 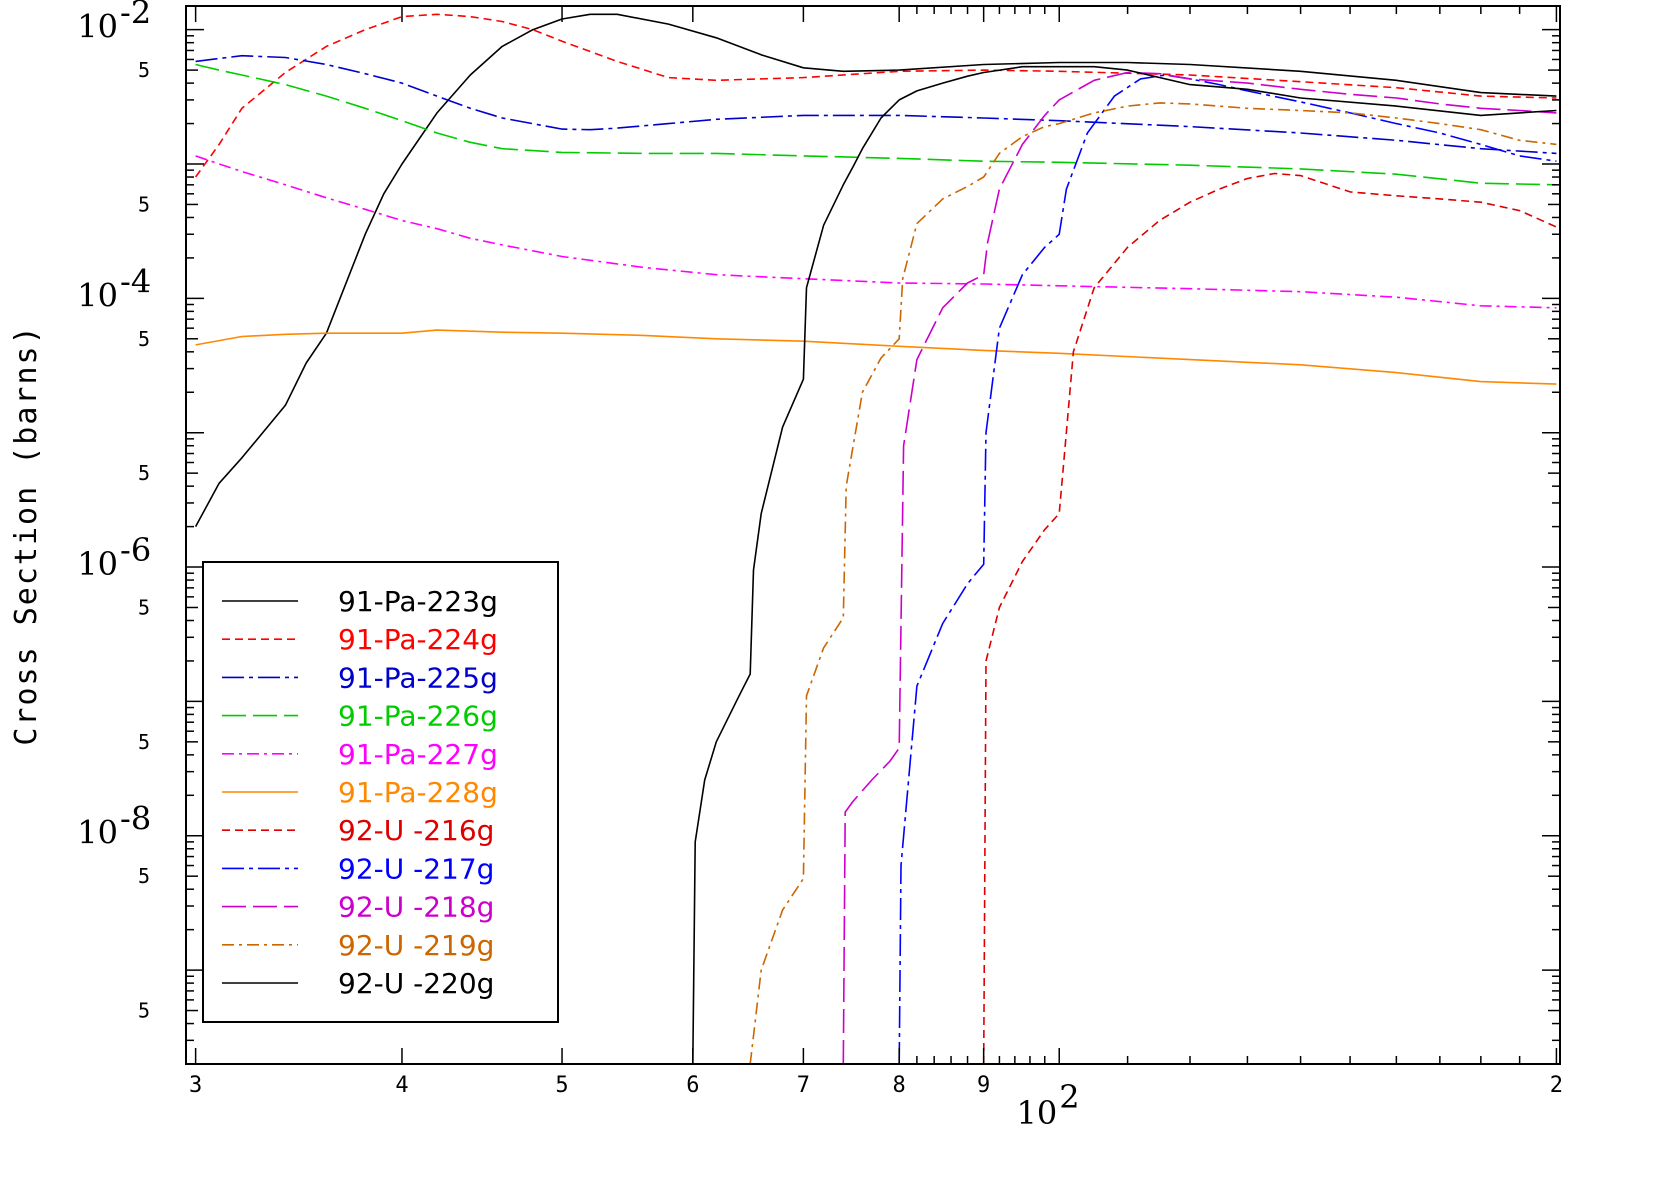 What do you see at coordinates (418, 792) in the screenshot?
I see `legend-label: 91-Pa-228g` at bounding box center [418, 792].